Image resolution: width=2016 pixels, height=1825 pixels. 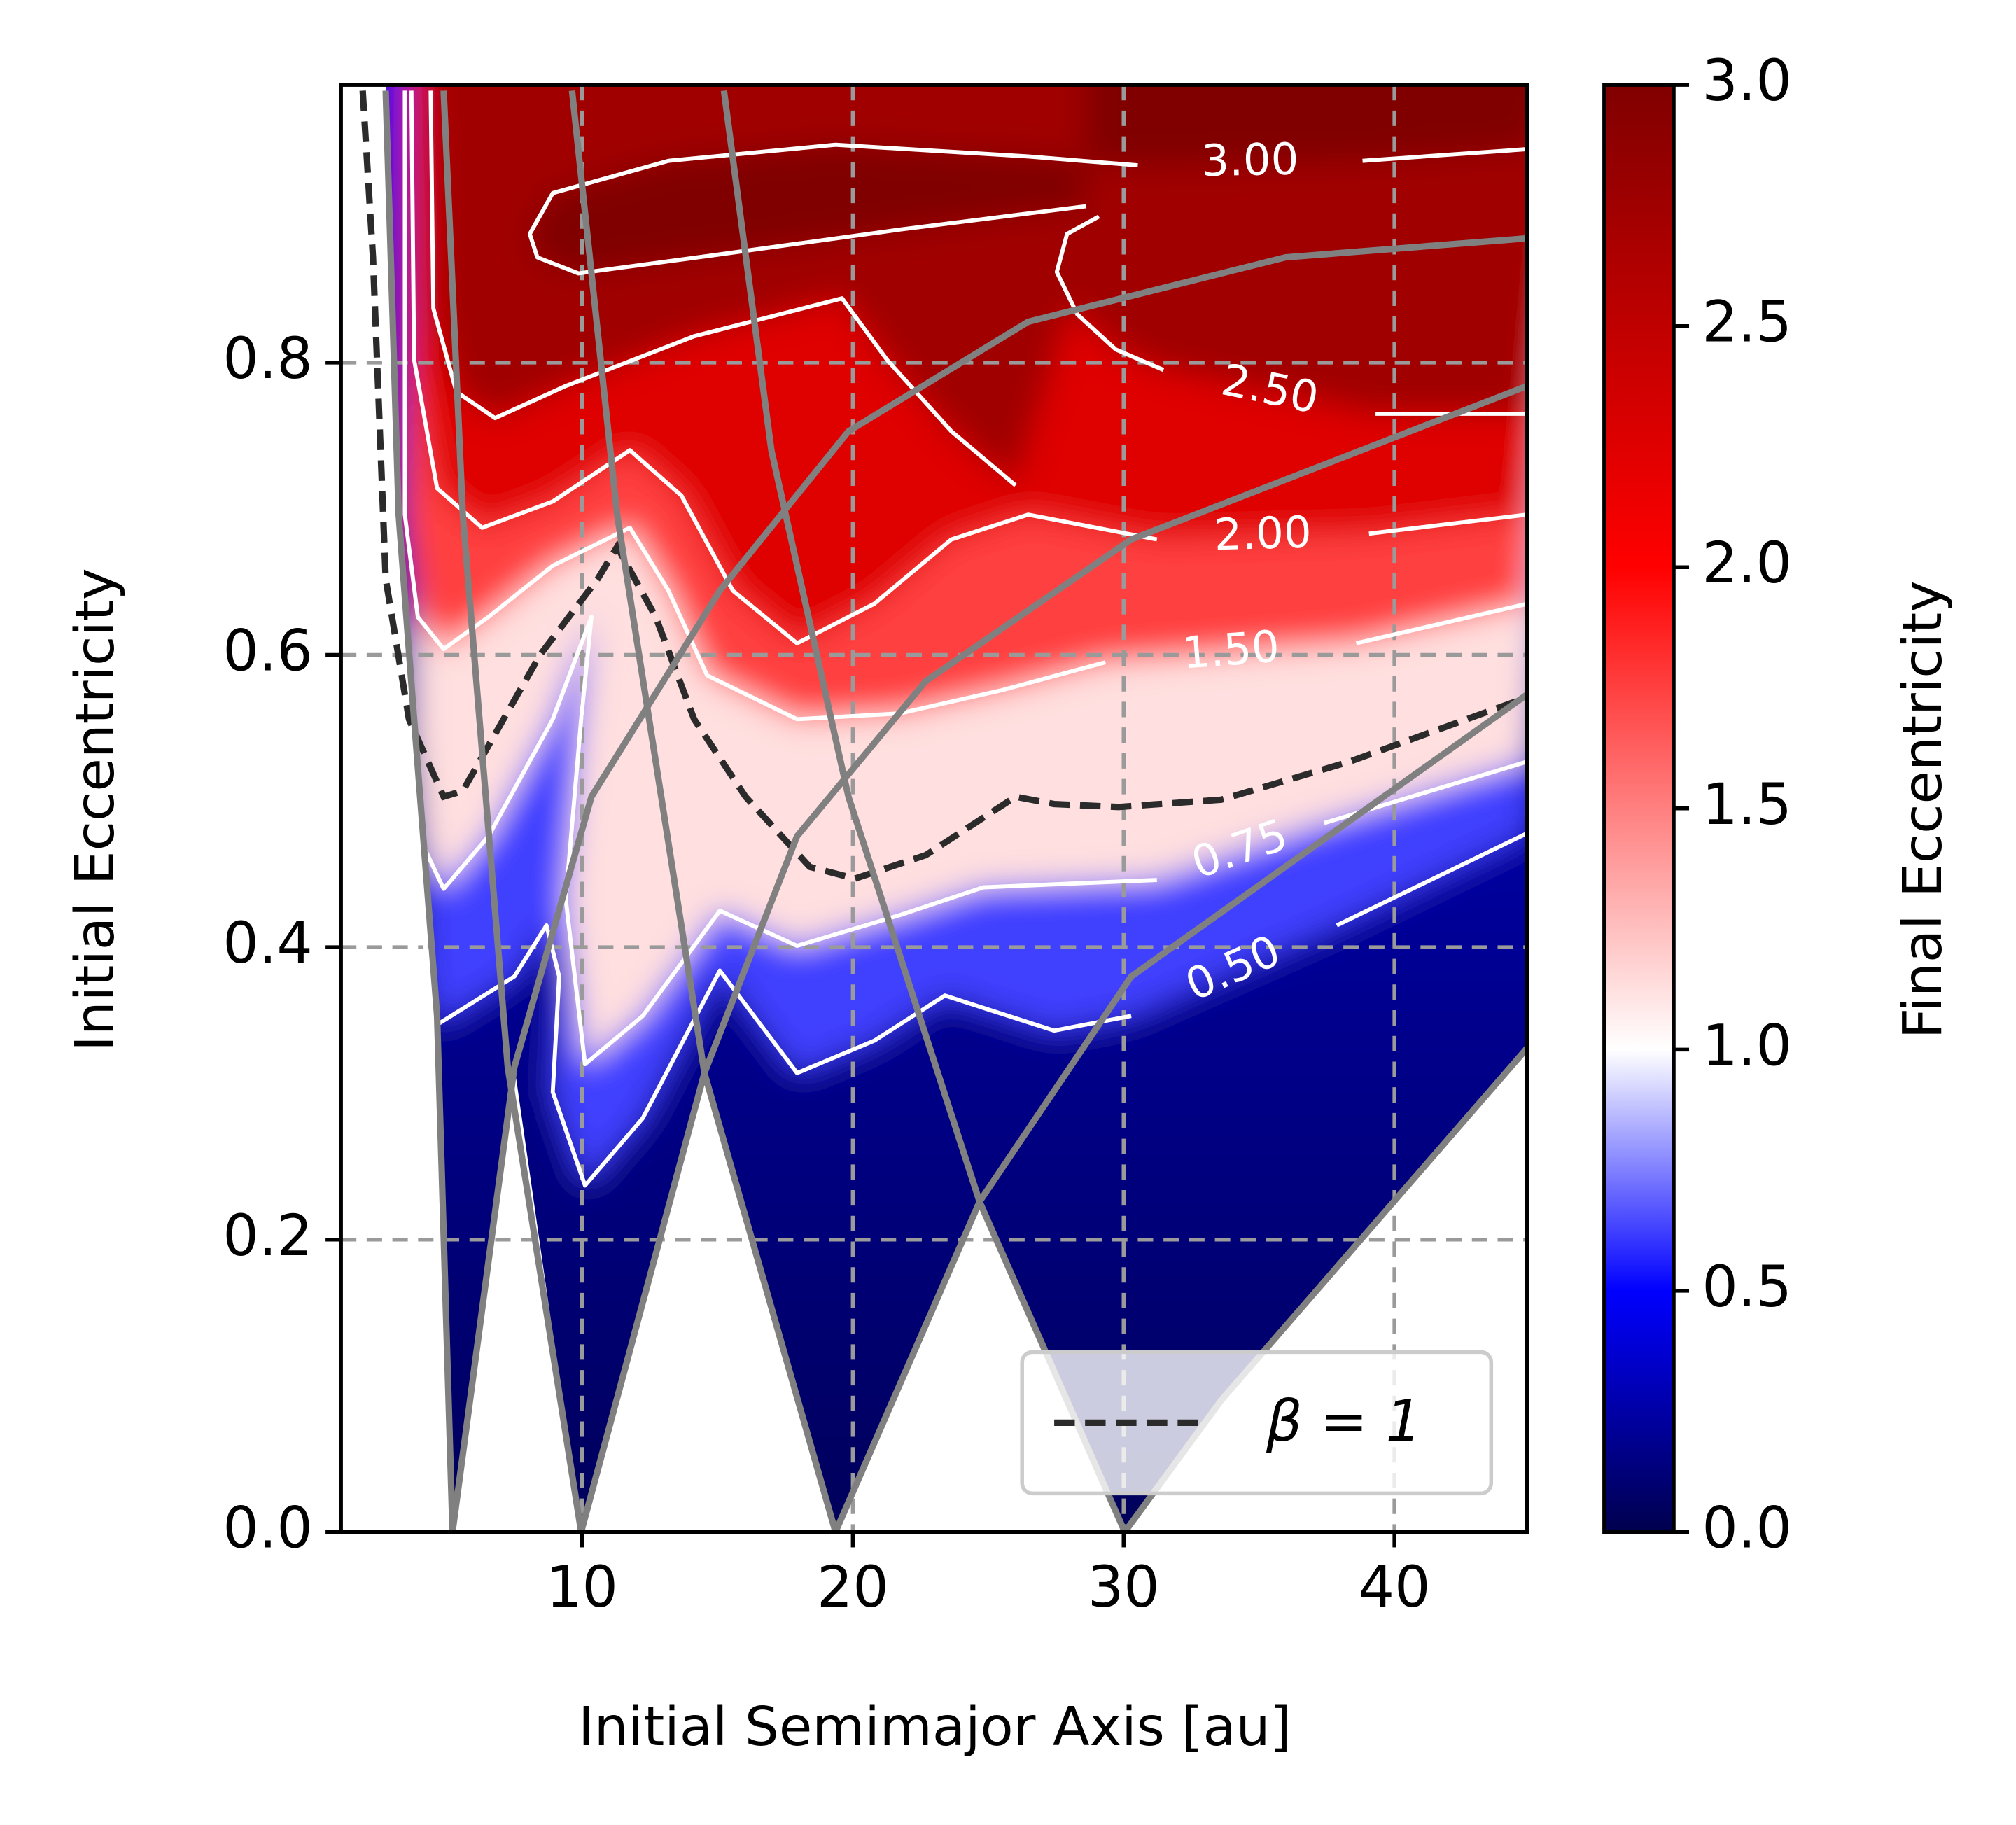 What do you see at coordinates (267, 652) in the screenshot?
I see `y-tick-label: 0.6` at bounding box center [267, 652].